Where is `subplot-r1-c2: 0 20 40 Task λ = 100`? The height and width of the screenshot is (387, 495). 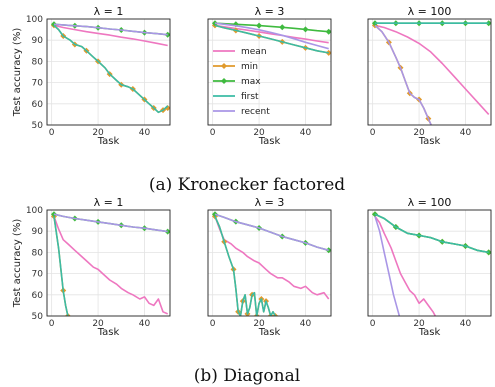
subplot-r1-c2: 0 20 40 Task λ = 100 is located at coordinates (429, 267).